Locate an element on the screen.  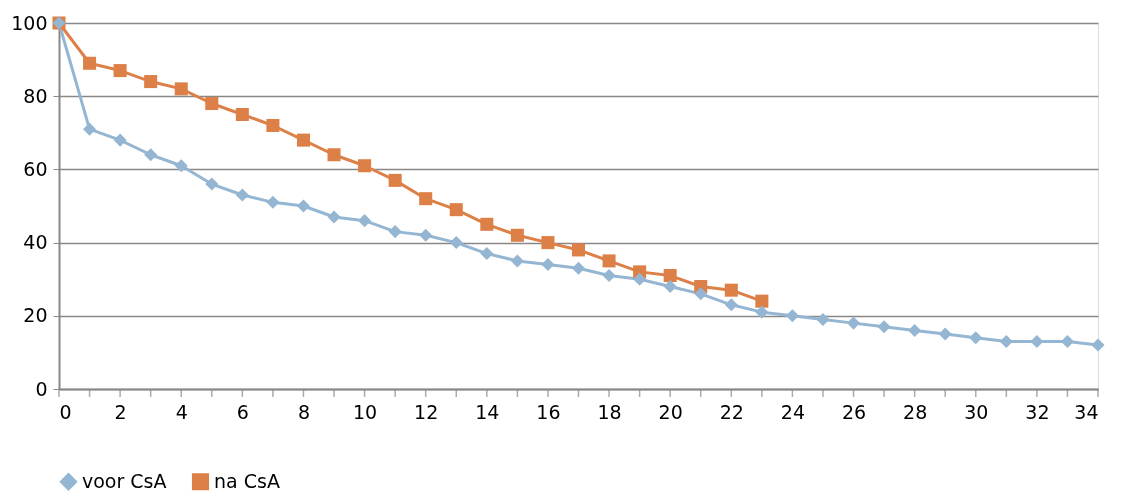
x-tick-label: 26 is located at coordinates (854, 411).